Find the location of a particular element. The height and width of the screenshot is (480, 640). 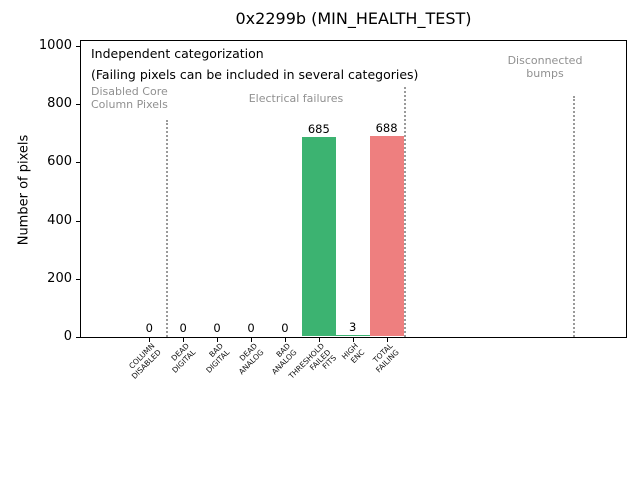

x-axis-tick-label: DEAD ANALOG is located at coordinates (250, 358).